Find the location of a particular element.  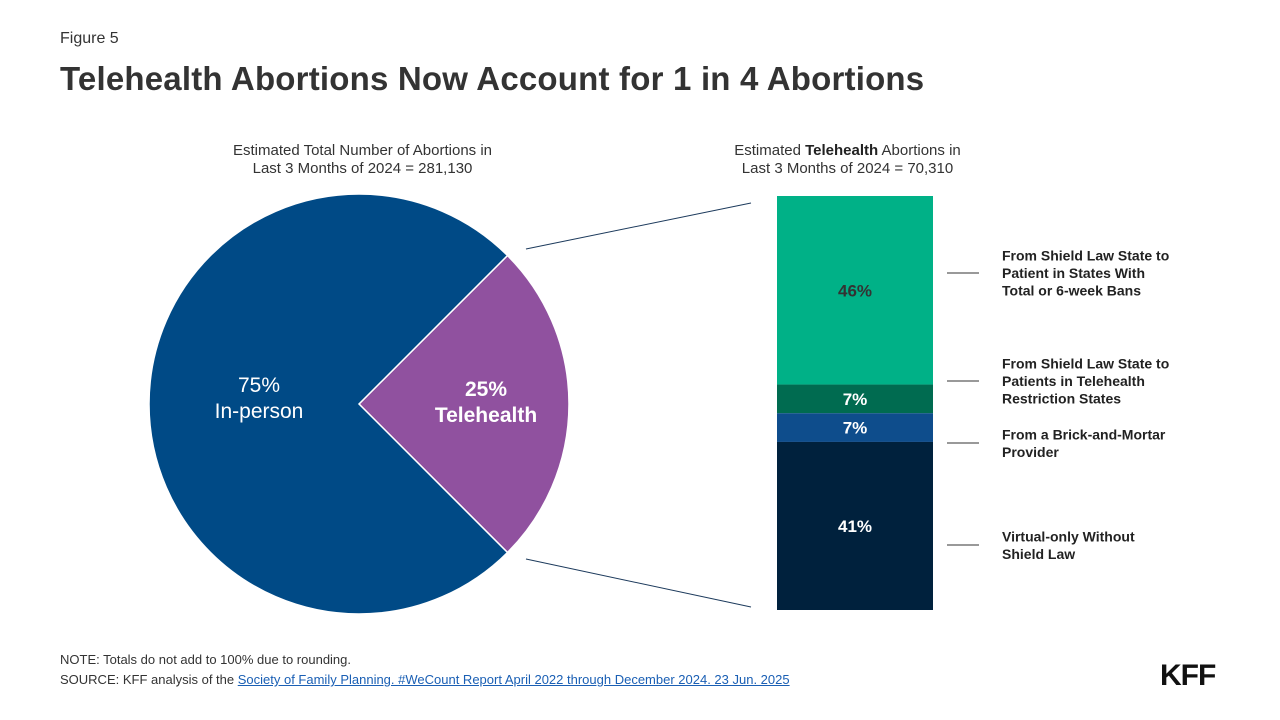

bar-segment-label: 41% is located at coordinates (855, 526).